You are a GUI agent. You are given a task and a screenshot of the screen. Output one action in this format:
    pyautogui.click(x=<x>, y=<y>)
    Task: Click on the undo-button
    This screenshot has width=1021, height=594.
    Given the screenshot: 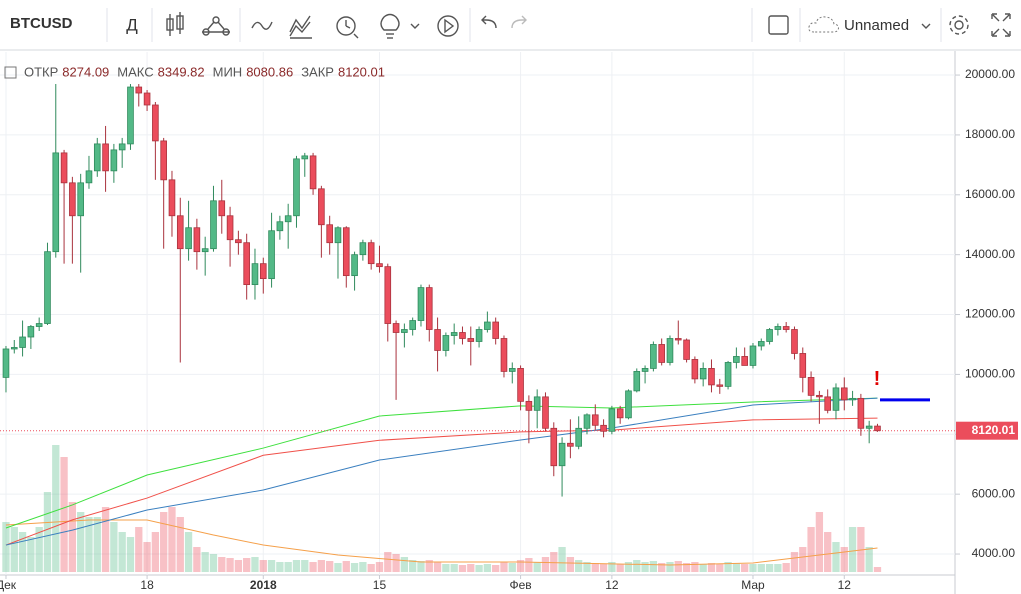 What is the action you would take?
    pyautogui.click(x=489, y=22)
    